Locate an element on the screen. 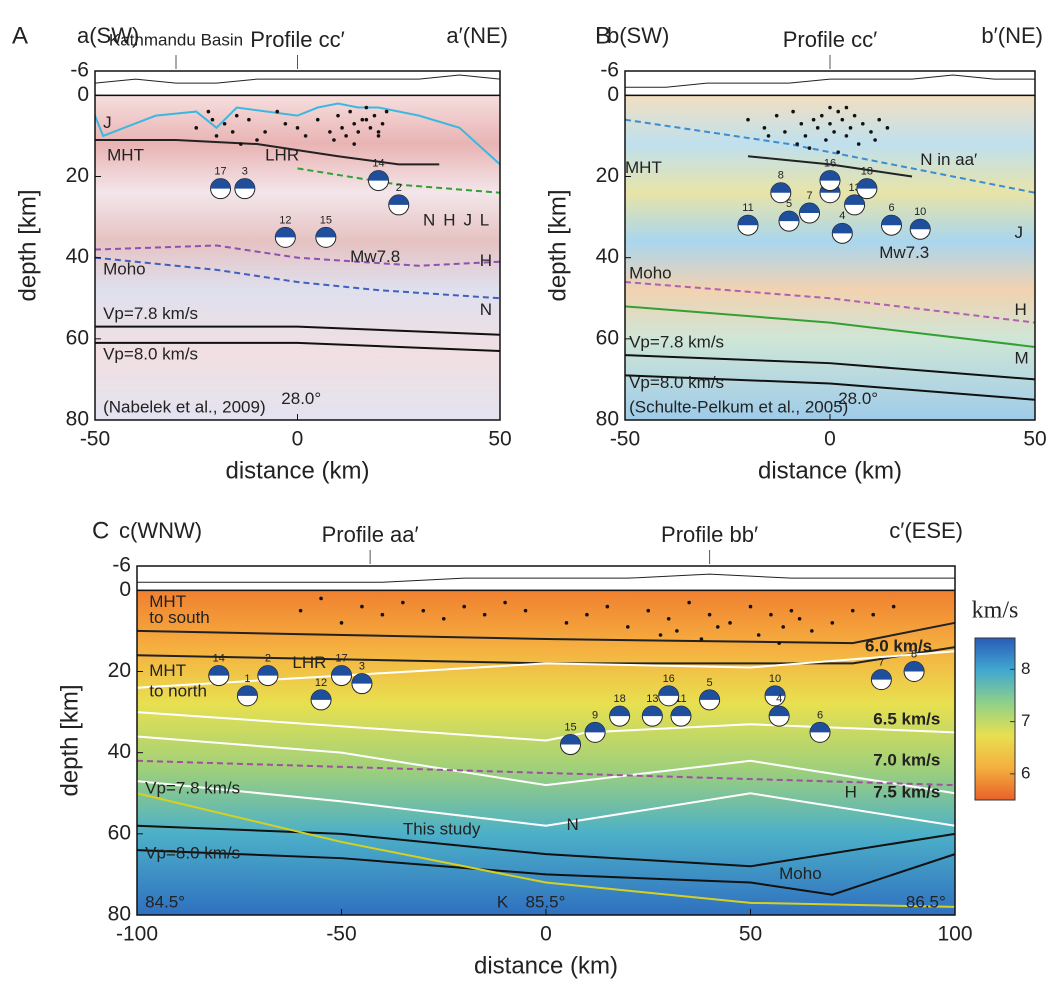  annotation: 86.5° is located at coordinates (926, 901).